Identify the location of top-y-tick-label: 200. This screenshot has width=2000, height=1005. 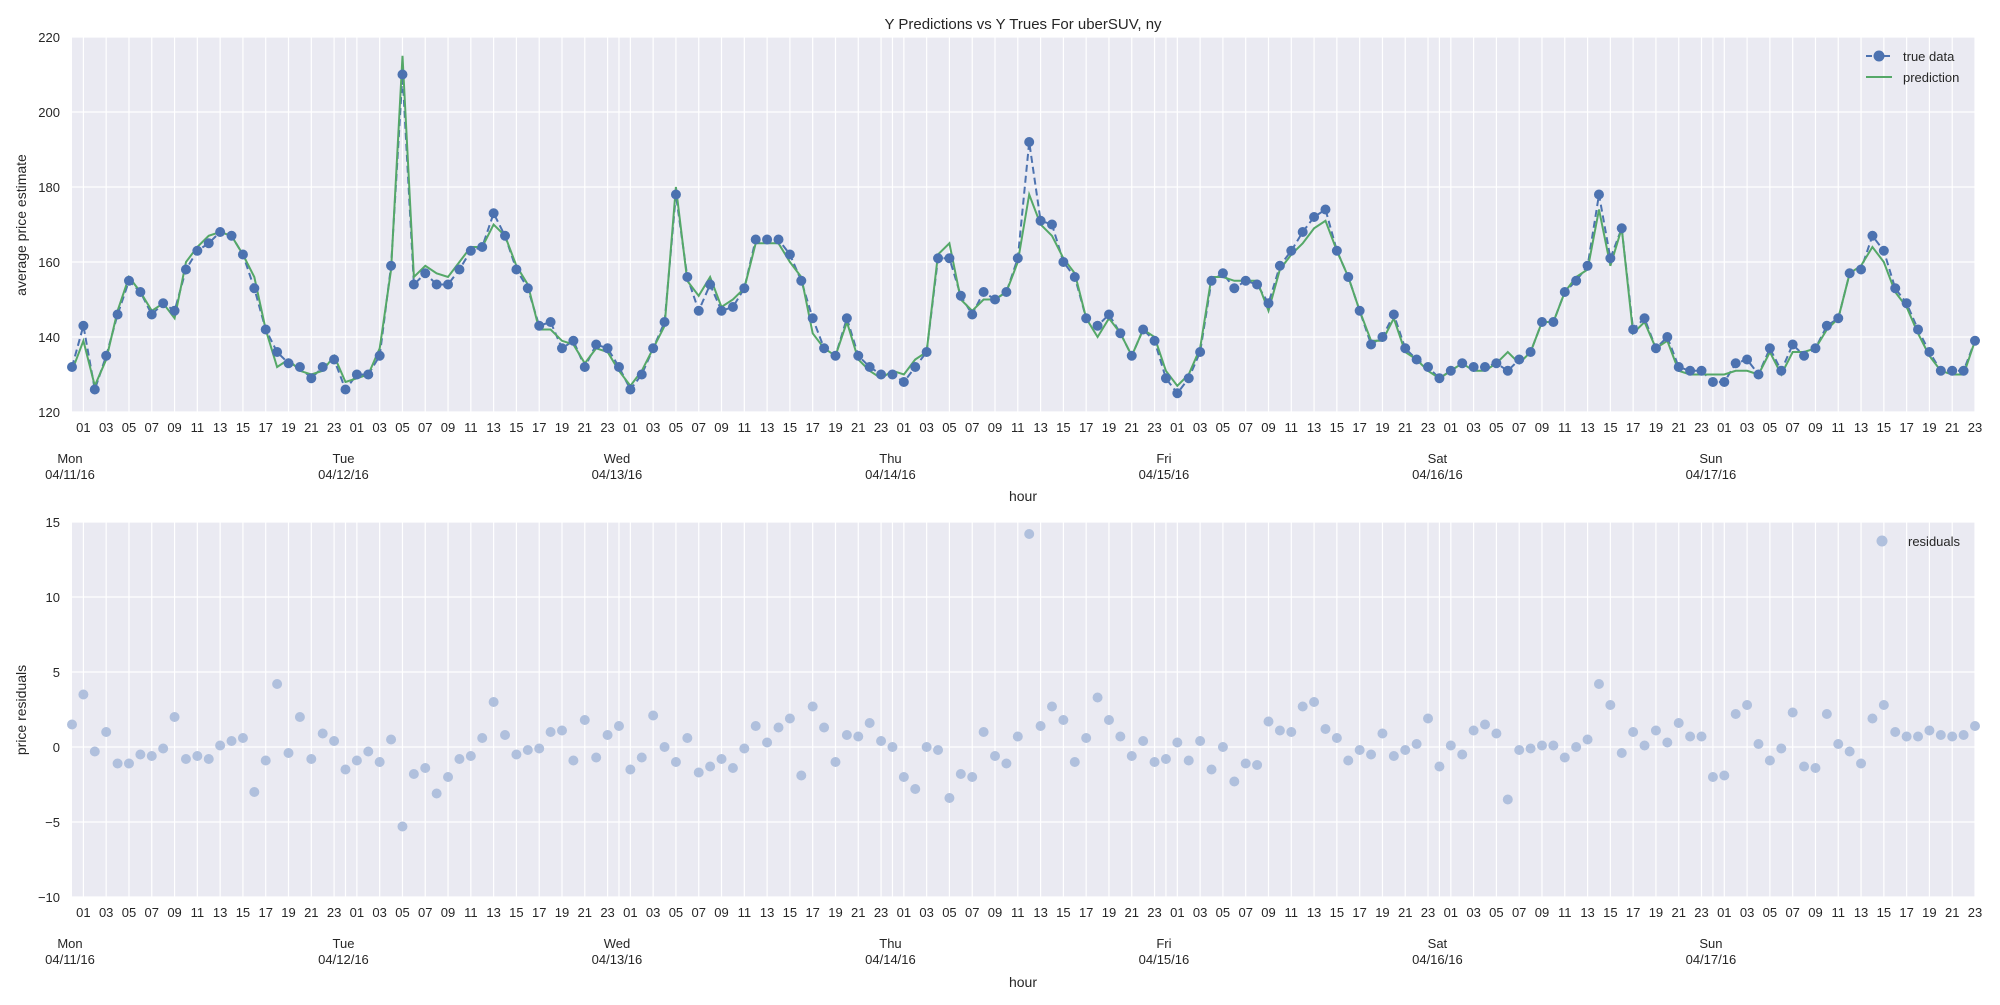
(49, 112).